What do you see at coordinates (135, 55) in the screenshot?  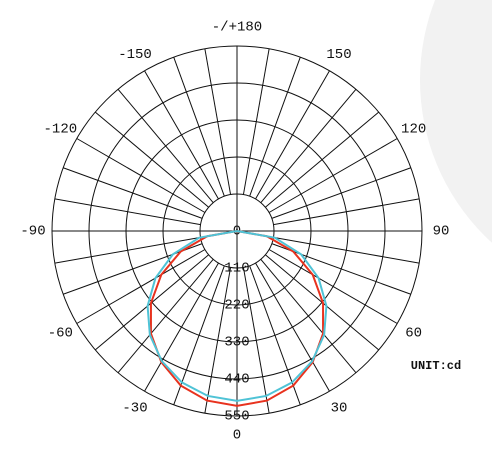 I see `angle-label: -150` at bounding box center [135, 55].